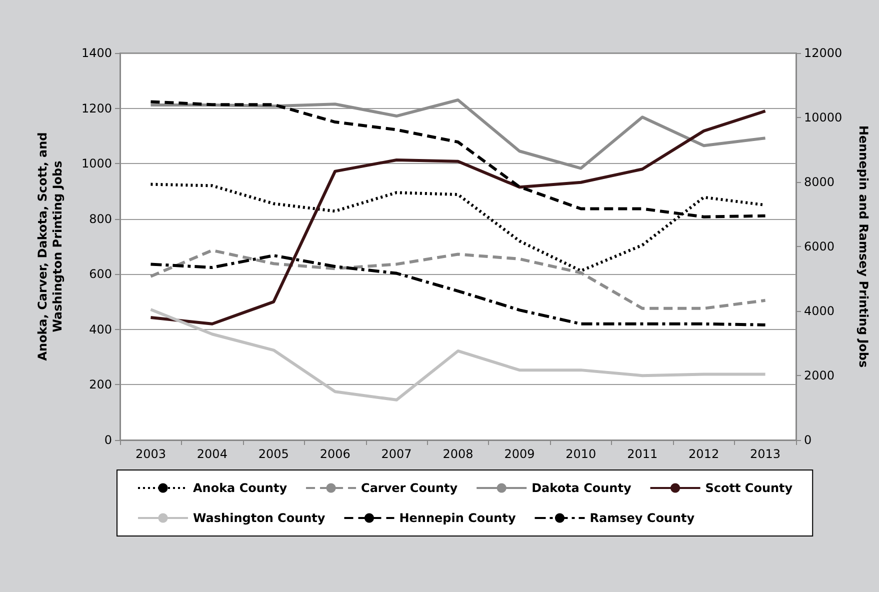 The height and width of the screenshot is (592, 879). What do you see at coordinates (581, 454) in the screenshot?
I see `x-tick-label: 2010` at bounding box center [581, 454].